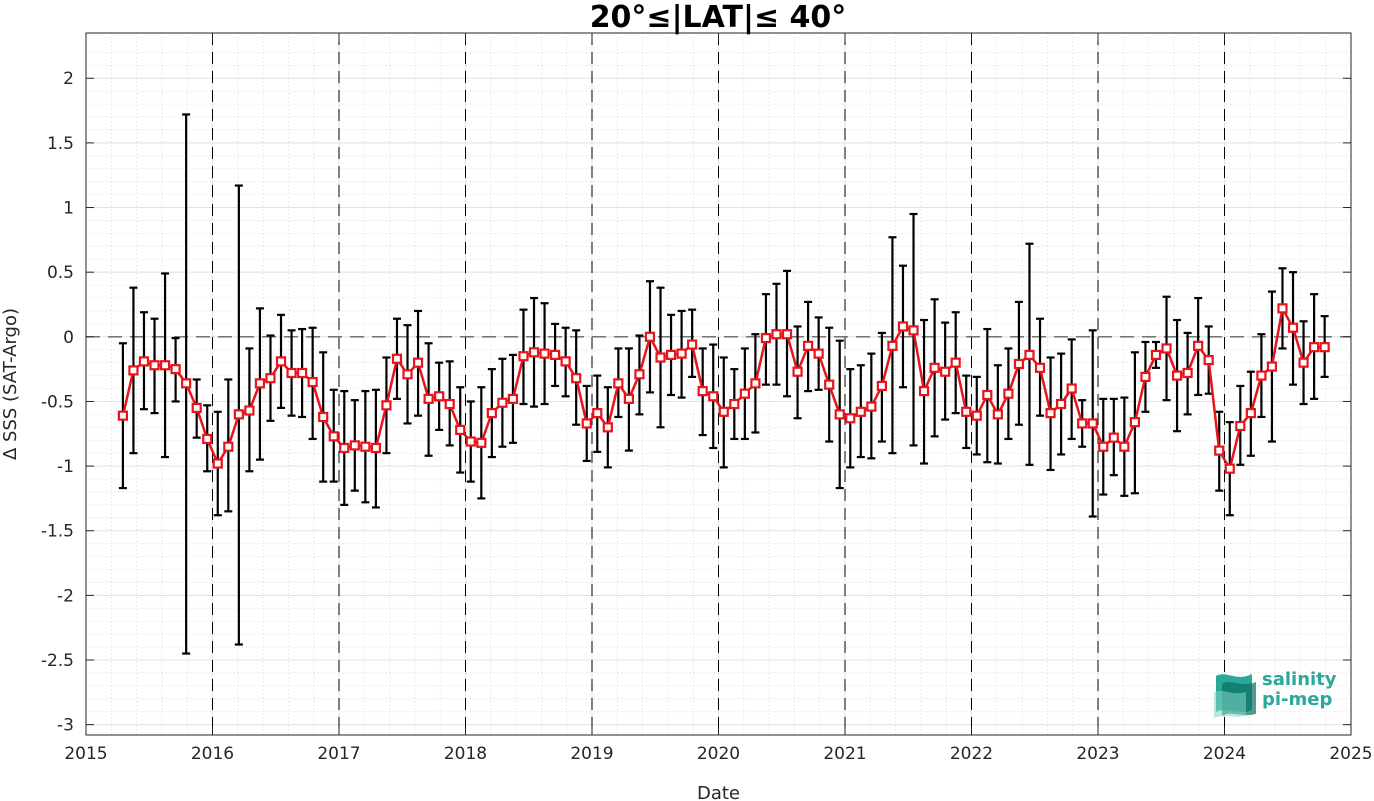 This screenshot has width=1374, height=801. I want to click on logo-wave-icon, so click(1235, 696).